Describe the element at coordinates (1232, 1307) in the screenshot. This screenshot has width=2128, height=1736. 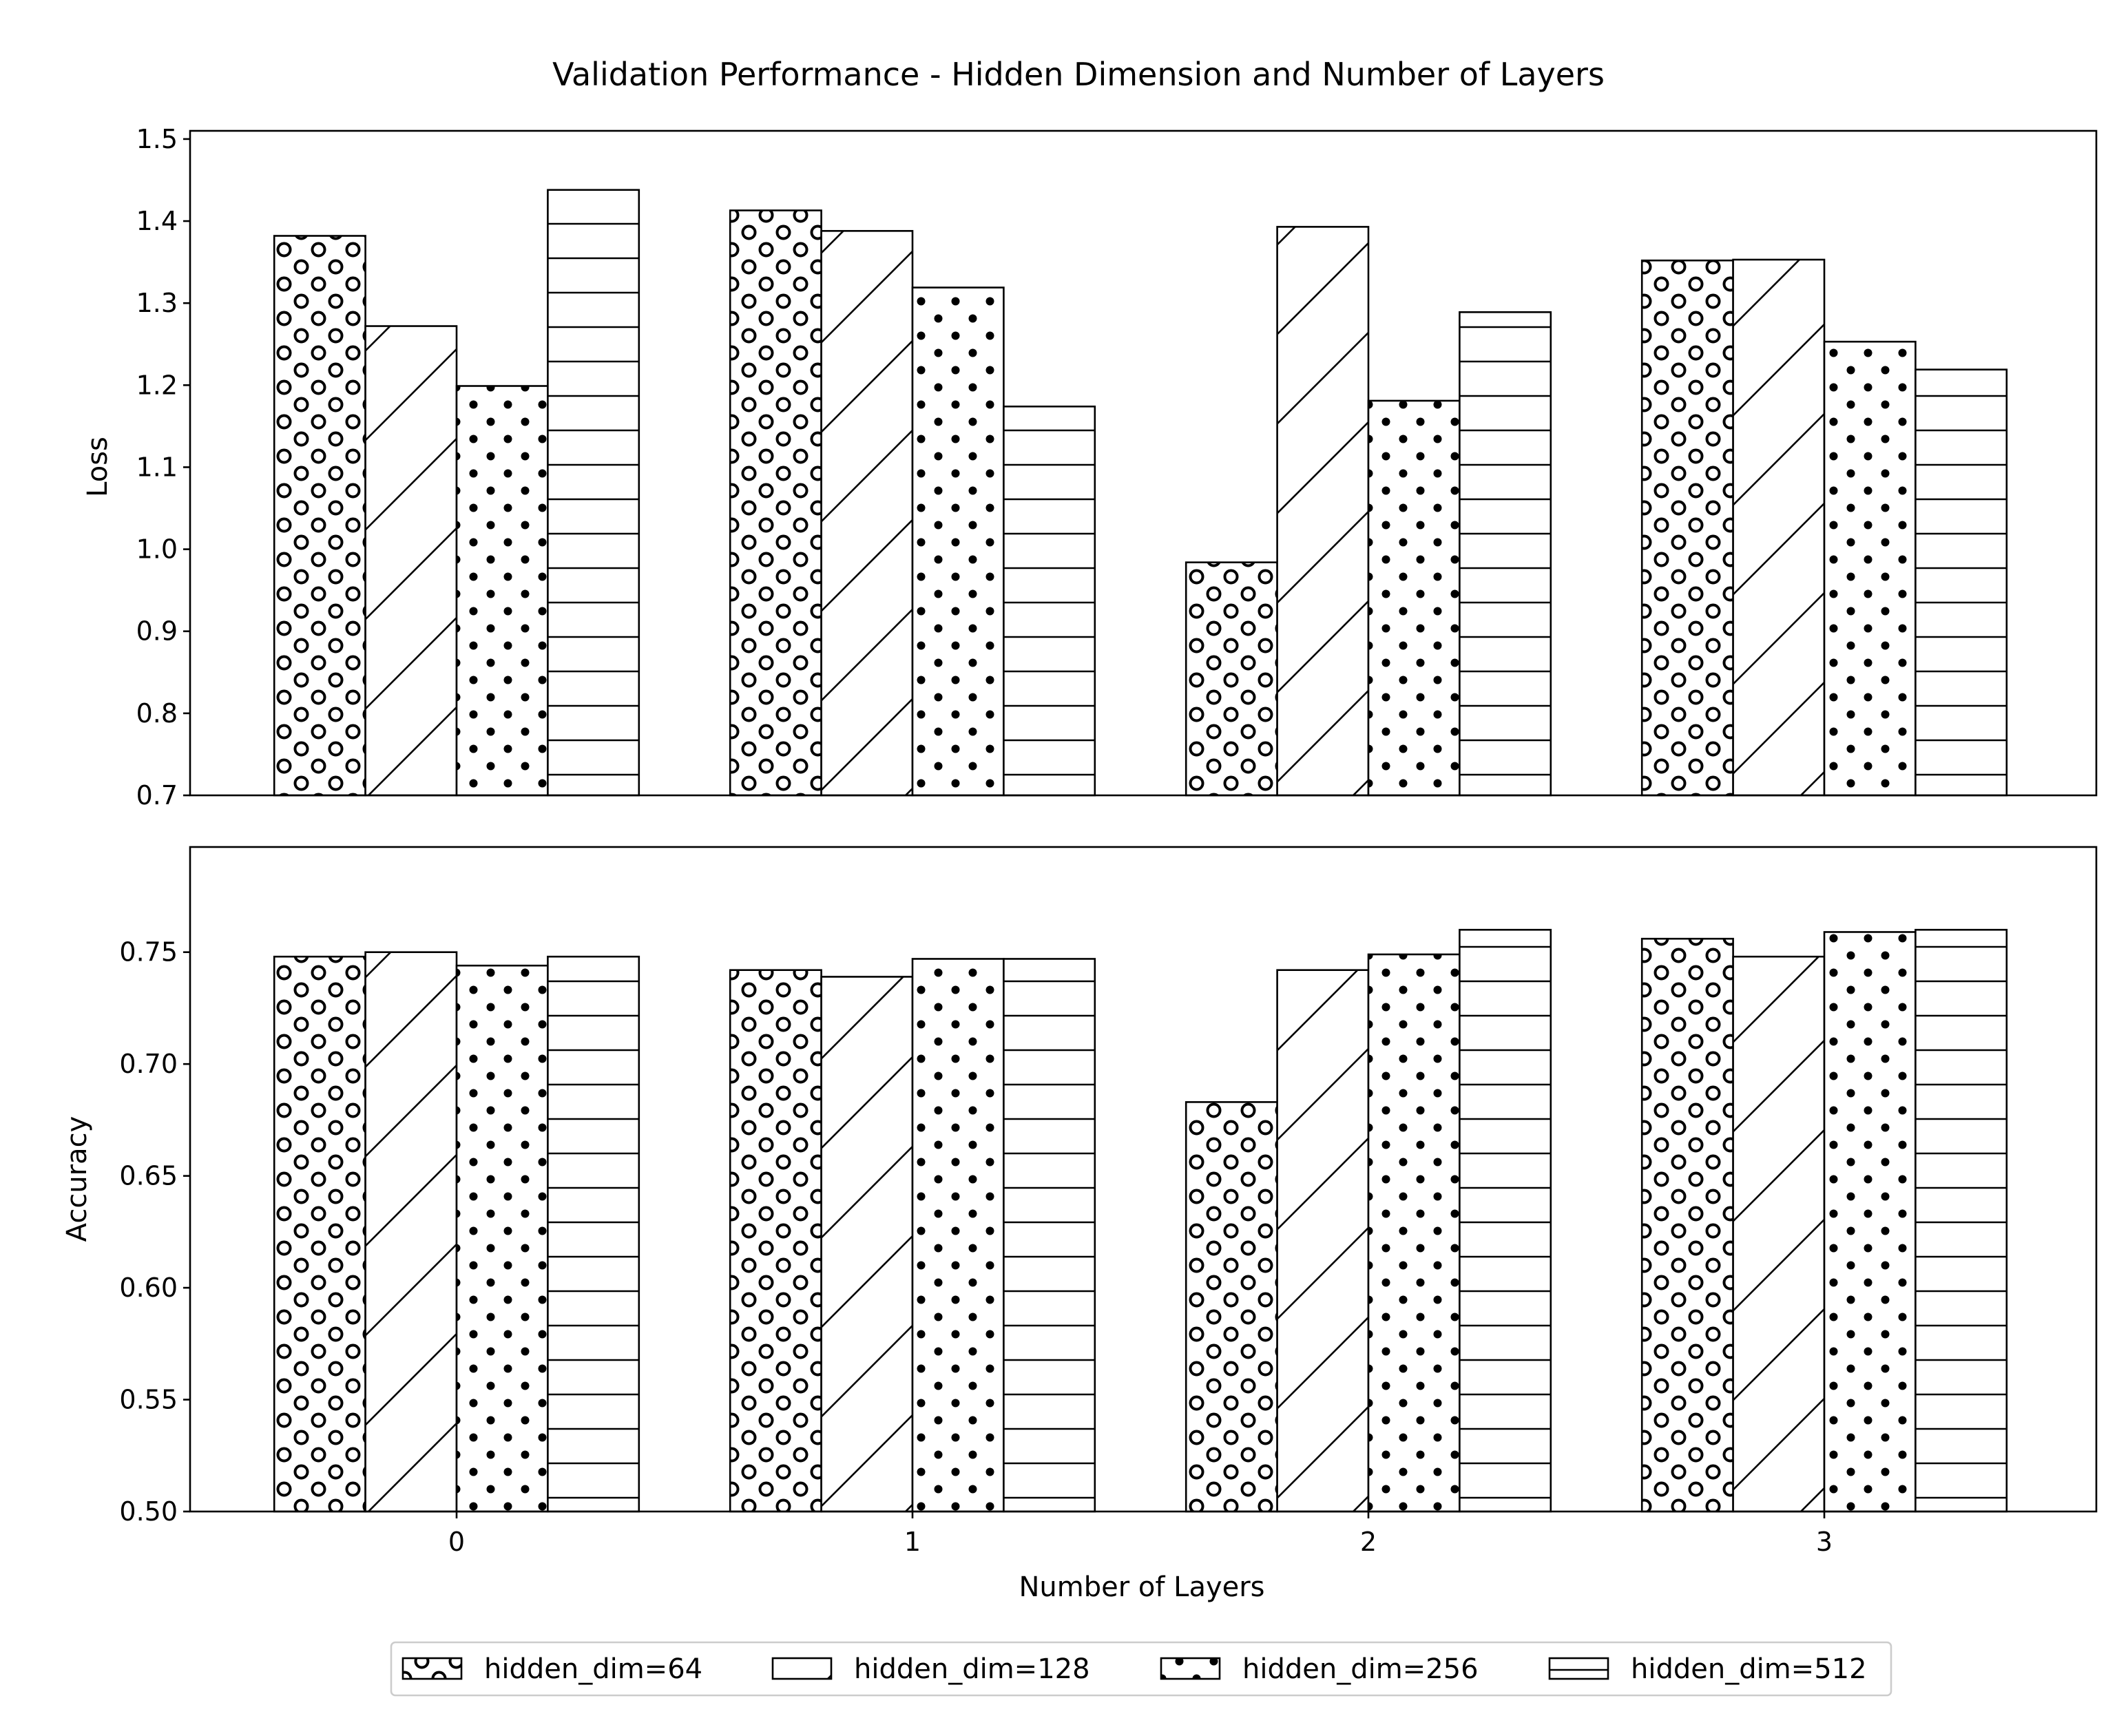
I see `accuracy-bar-s0-c2` at that location.